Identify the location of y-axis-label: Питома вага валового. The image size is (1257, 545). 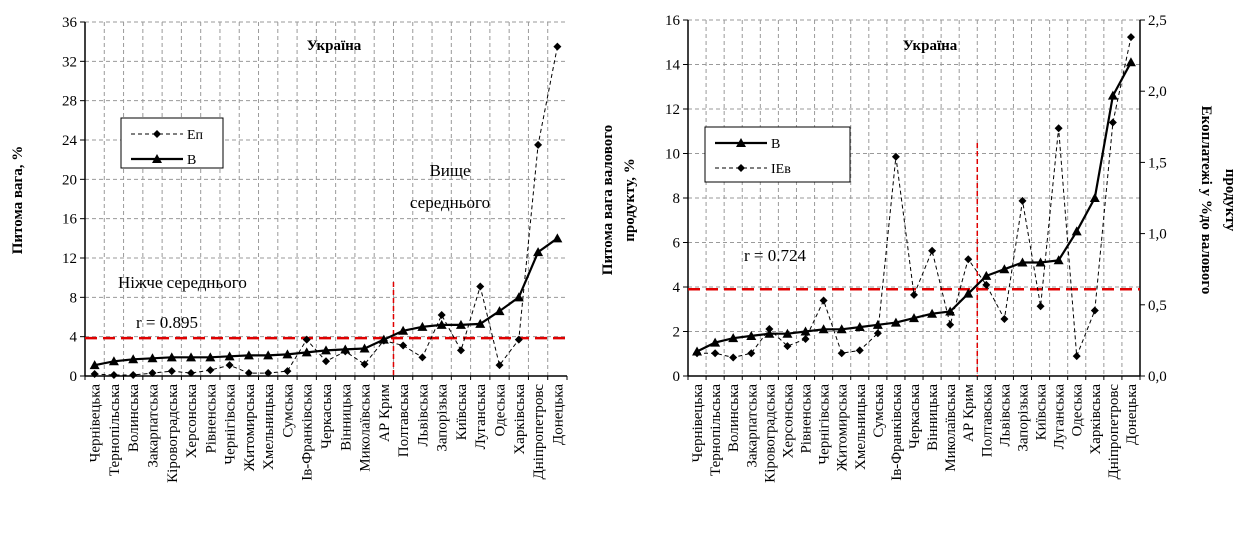
(608, 200).